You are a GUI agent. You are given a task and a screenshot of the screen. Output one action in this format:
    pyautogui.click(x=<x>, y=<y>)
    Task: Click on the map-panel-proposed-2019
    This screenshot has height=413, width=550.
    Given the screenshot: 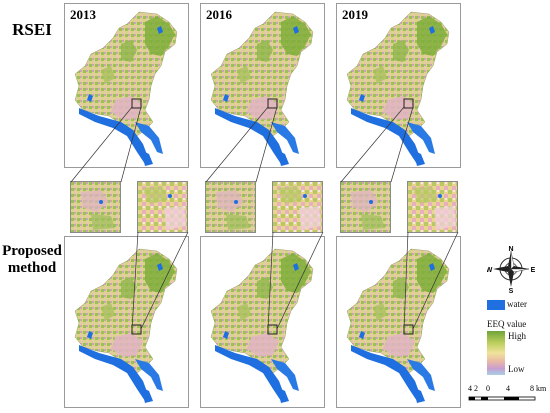 What is the action you would take?
    pyautogui.click(x=398, y=322)
    